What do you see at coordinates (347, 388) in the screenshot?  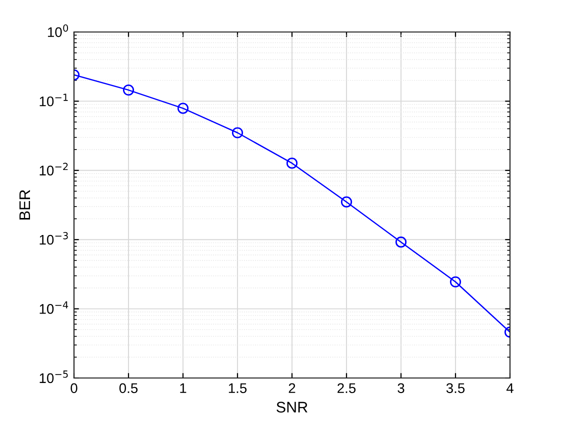 I see `x-tick-label: 2.5` at bounding box center [347, 388].